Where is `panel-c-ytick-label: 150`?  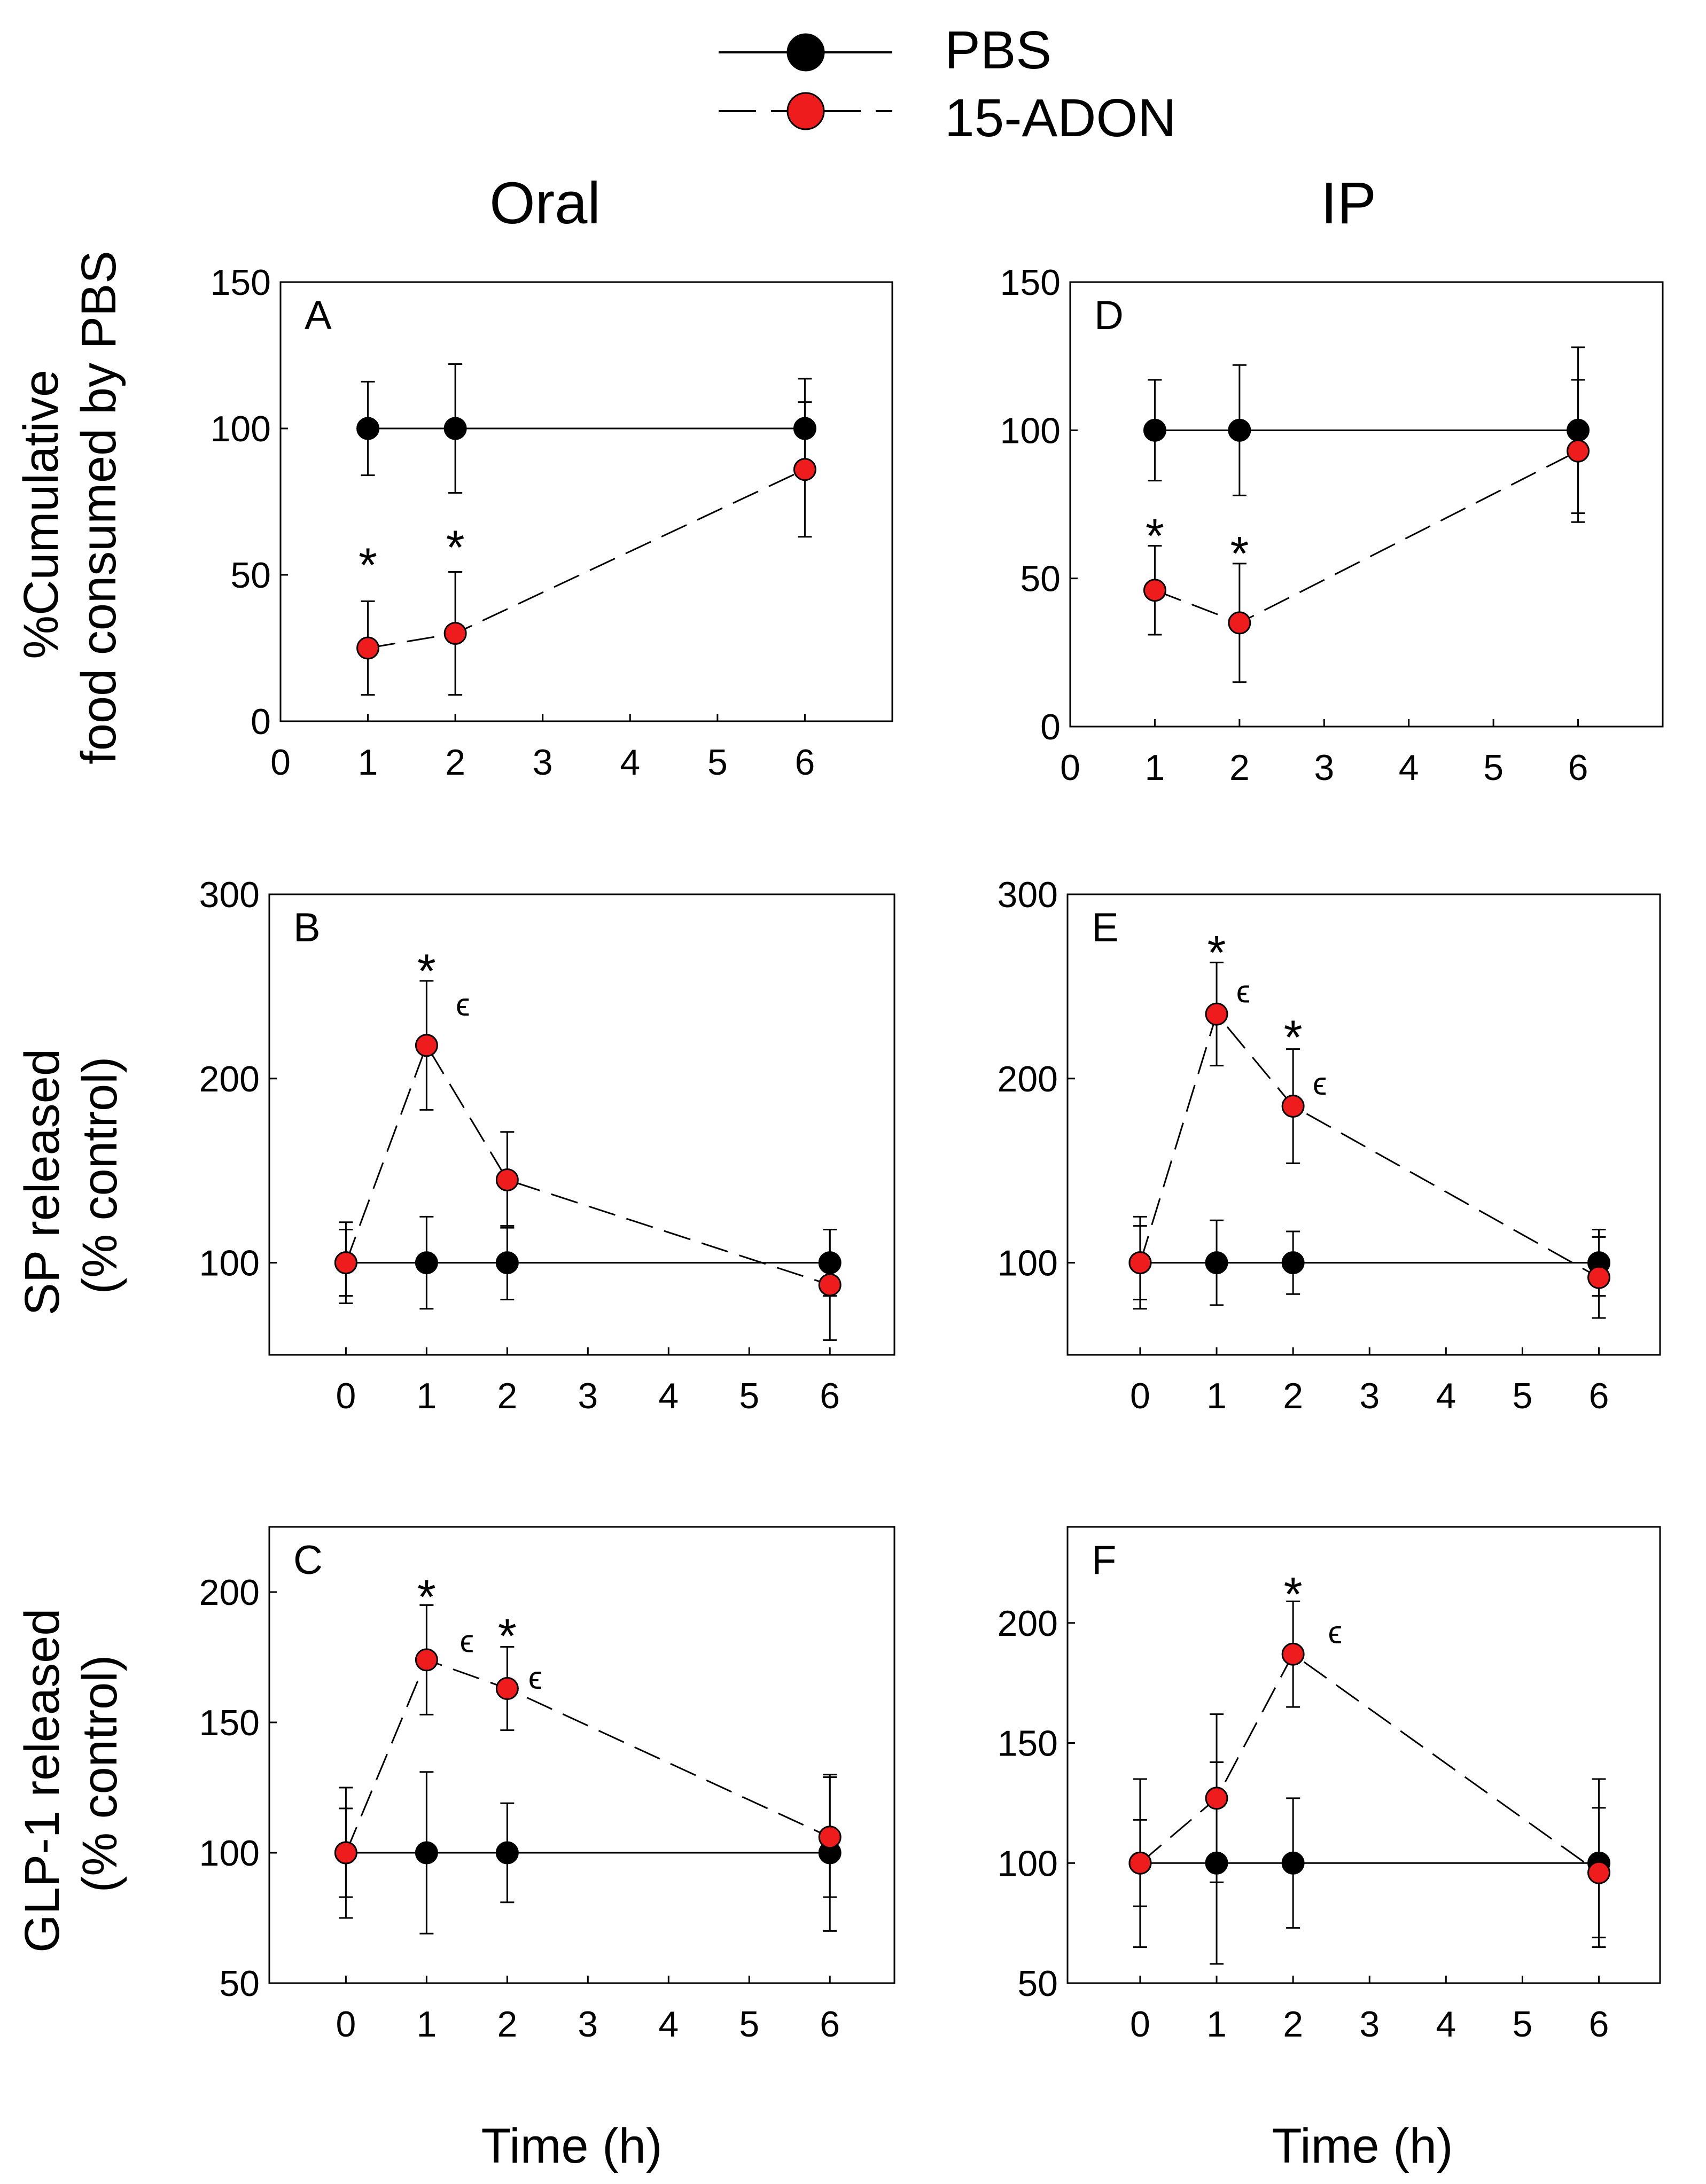 panel-c-ytick-label: 150 is located at coordinates (229, 1723).